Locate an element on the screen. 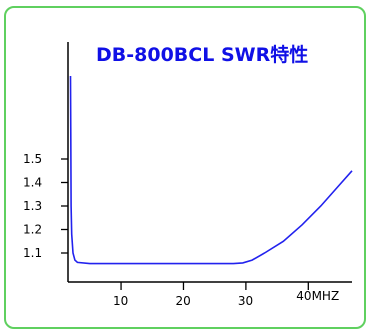  x-tick-label: 30 is located at coordinates (245, 301).